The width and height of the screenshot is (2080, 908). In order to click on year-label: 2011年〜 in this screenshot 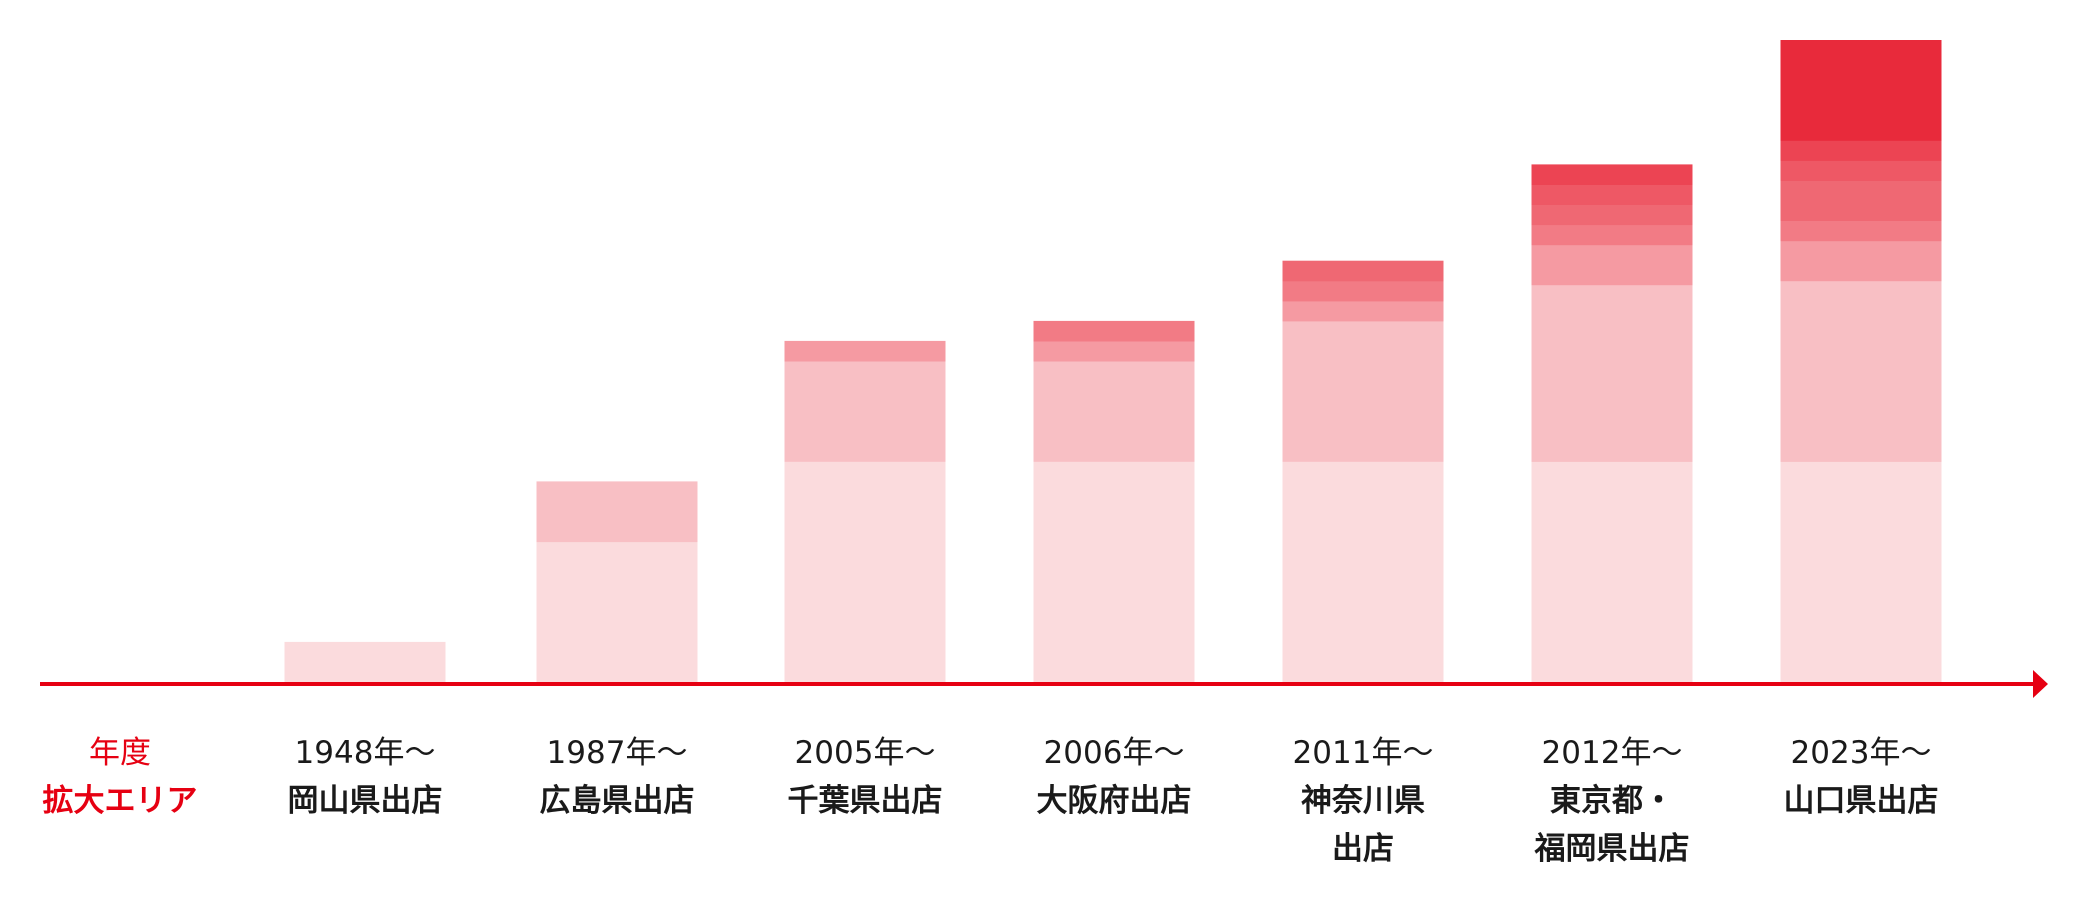, I will do `click(1363, 753)`.